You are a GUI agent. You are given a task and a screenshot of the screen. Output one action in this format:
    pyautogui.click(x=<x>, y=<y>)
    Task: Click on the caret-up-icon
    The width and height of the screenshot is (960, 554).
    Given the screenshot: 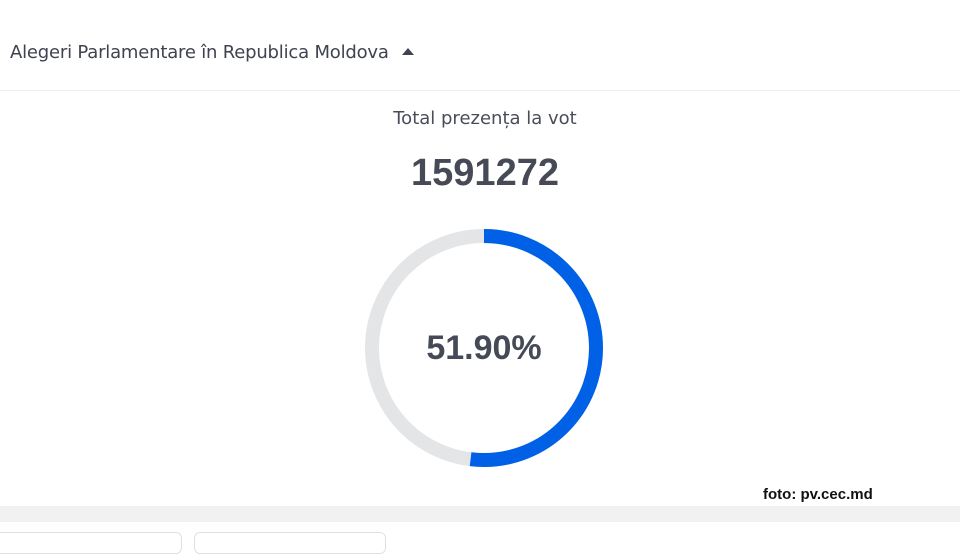 What is the action you would take?
    pyautogui.click(x=407, y=51)
    